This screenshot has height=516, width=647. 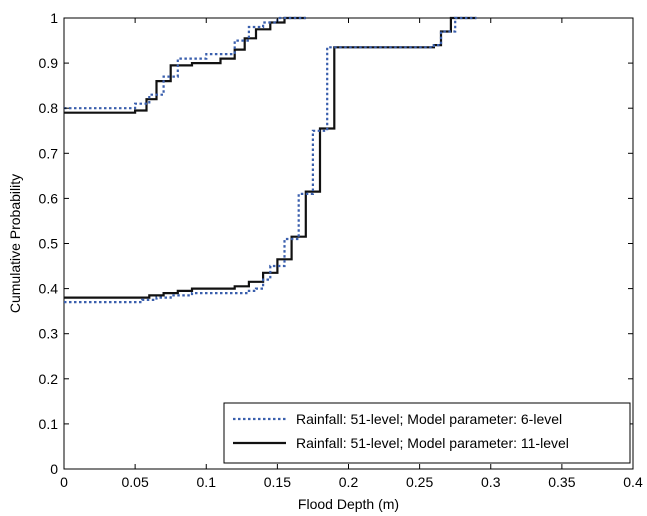 What do you see at coordinates (49, 198) in the screenshot?
I see `y-tick-label: 0.6` at bounding box center [49, 198].